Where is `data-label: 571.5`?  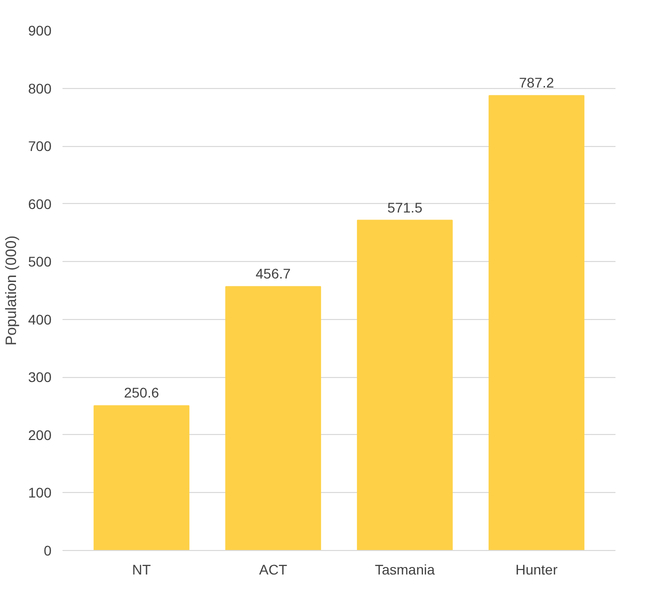 data-label: 571.5 is located at coordinates (405, 207).